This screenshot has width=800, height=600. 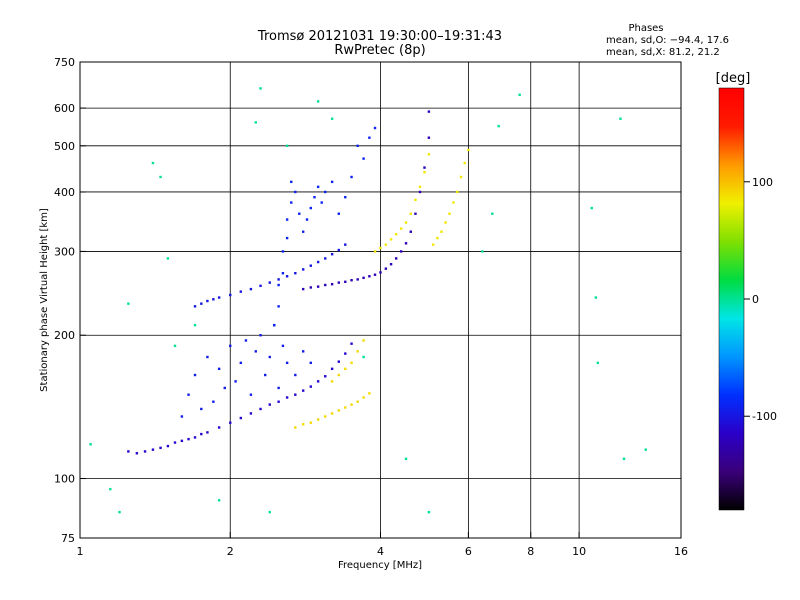 I want to click on x-tick-label: 6, so click(x=468, y=551).